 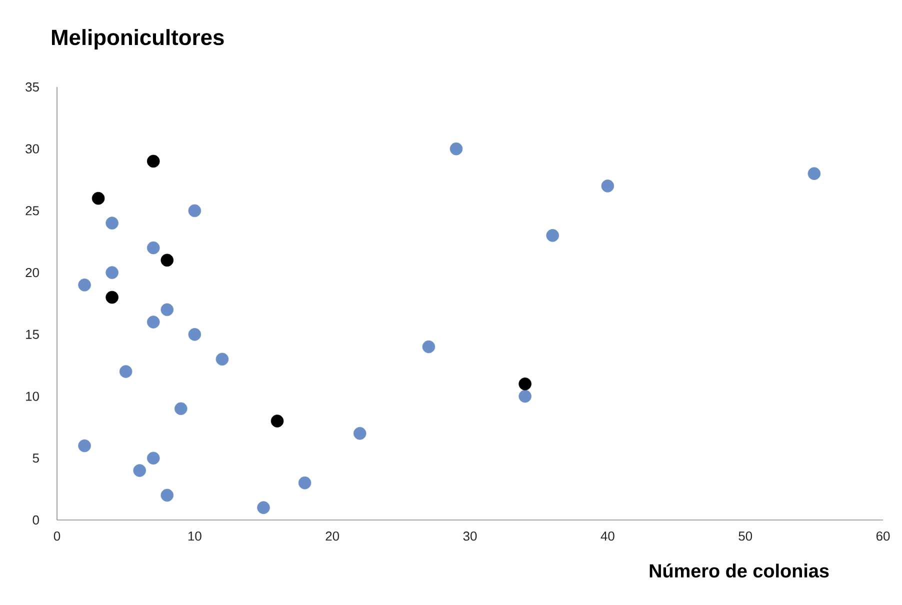 I want to click on x-tick-label: 40, so click(x=607, y=536).